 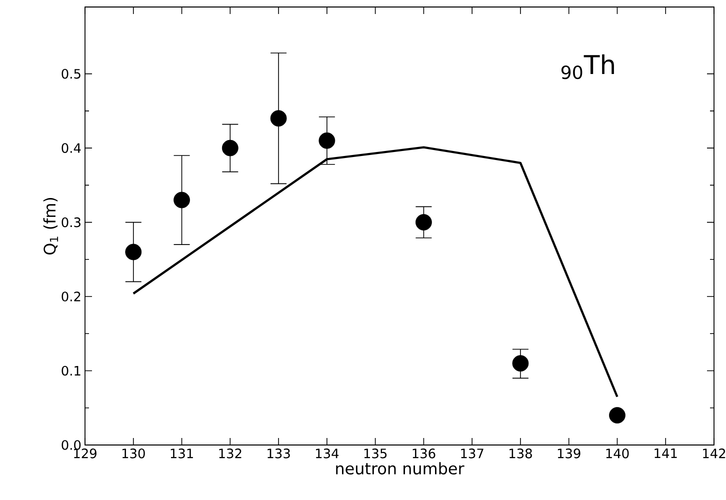 I want to click on x-tick-label: 134, so click(x=327, y=453).